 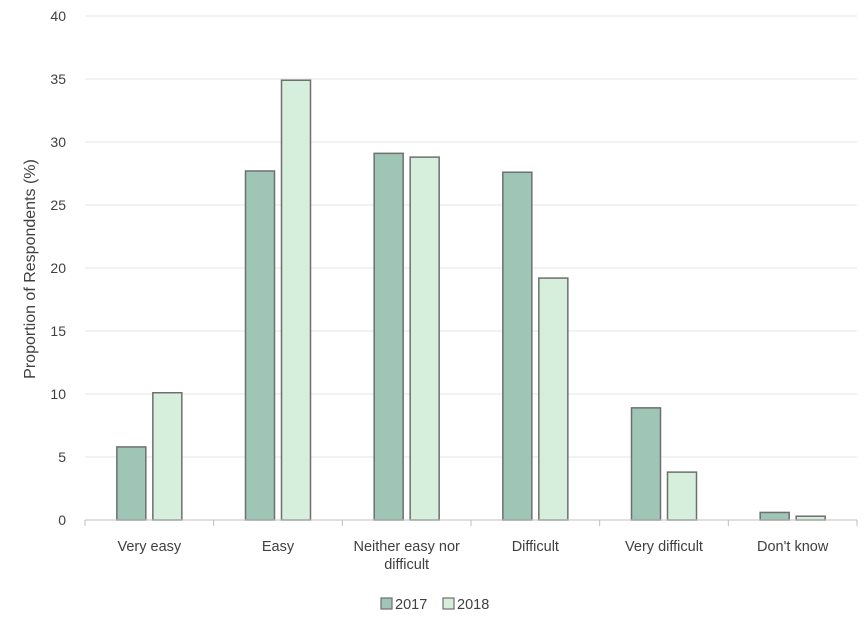 I want to click on x-tick-label: Difficult, so click(x=535, y=547).